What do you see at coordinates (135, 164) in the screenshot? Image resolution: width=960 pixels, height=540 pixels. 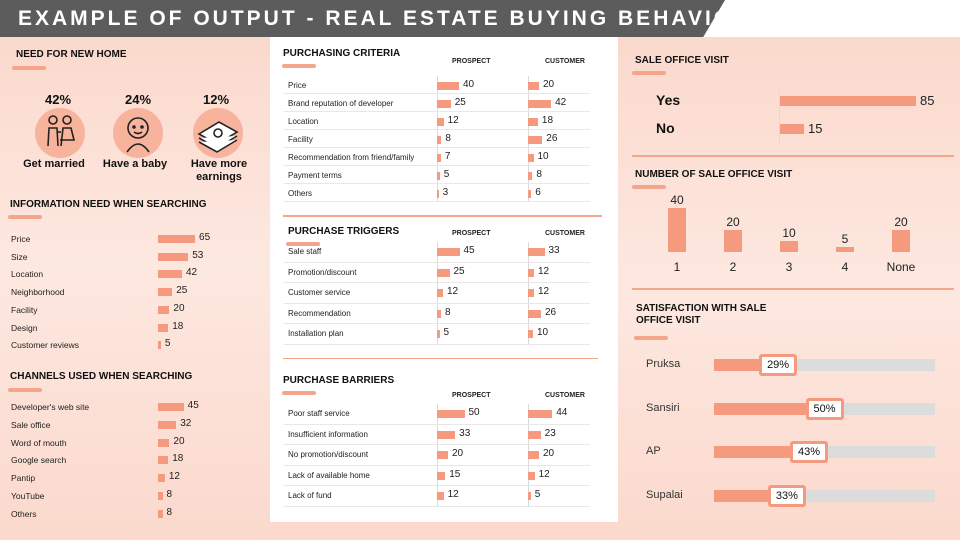 I see `need-label-baby: Have a baby` at bounding box center [135, 164].